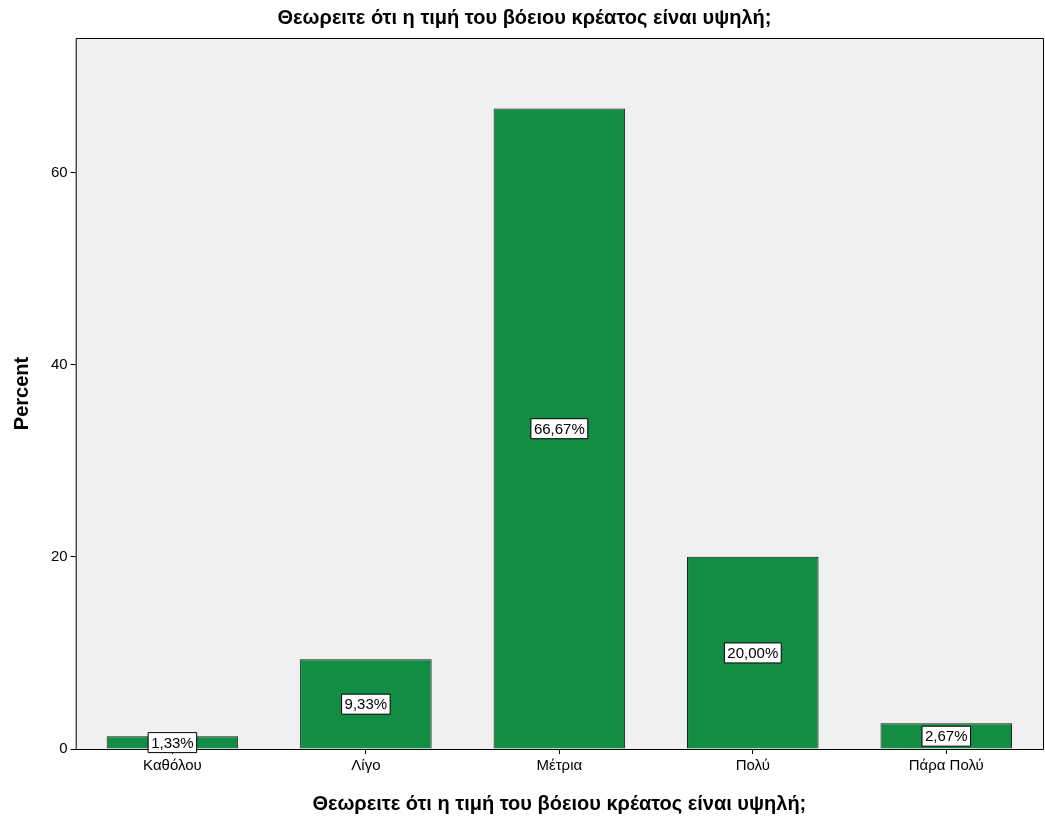 The width and height of the screenshot is (1045, 826). I want to click on x-tick-label: Πολύ, so click(752, 765).